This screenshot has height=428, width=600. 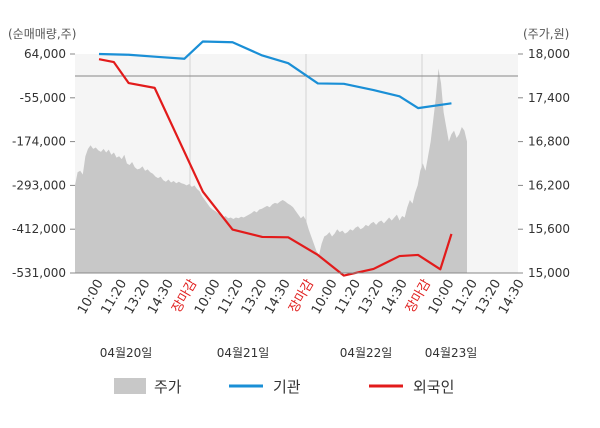 What do you see at coordinates (287, 387) in the screenshot?
I see `legend-label-institution: 기관` at bounding box center [287, 387].